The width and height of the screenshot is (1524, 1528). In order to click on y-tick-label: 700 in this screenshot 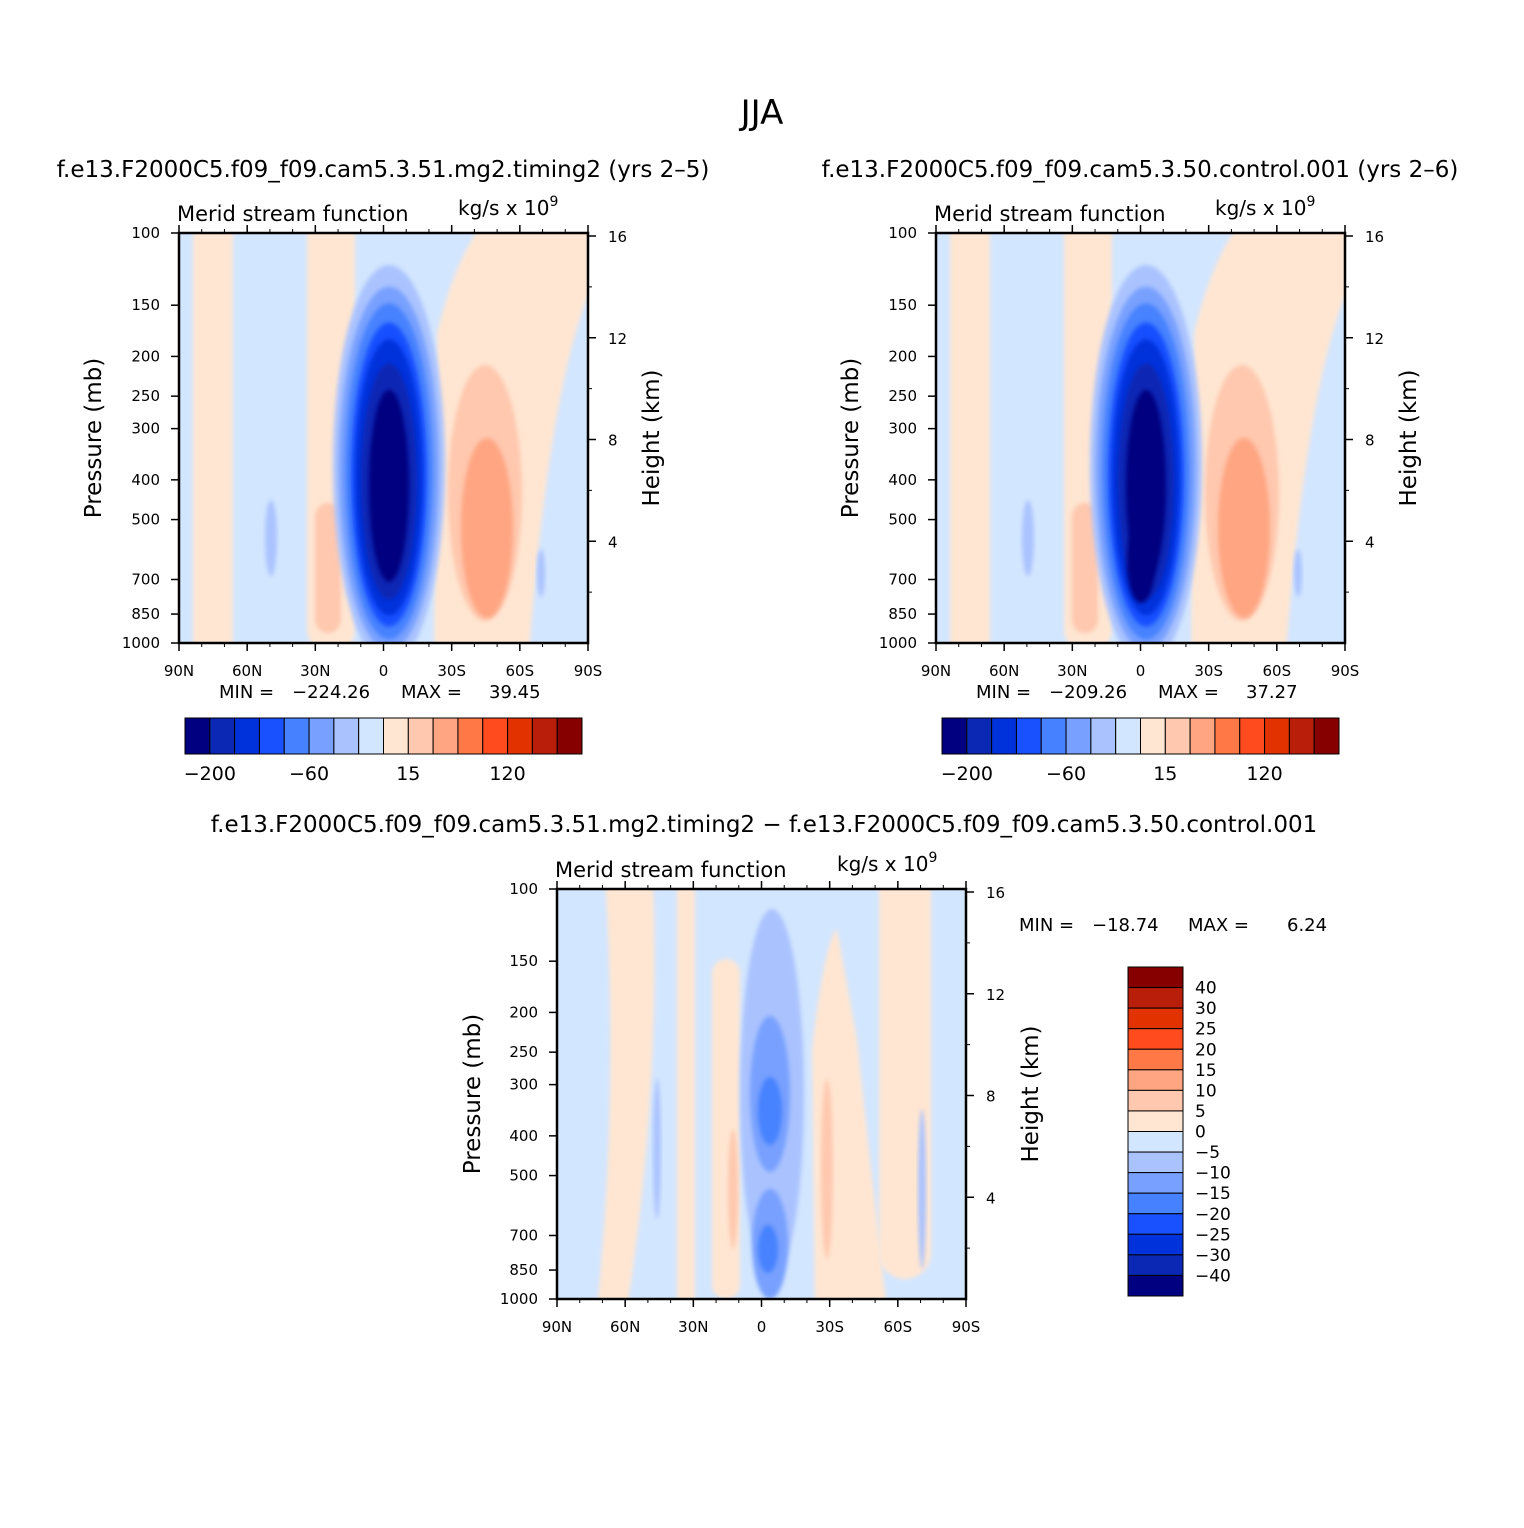, I will do `click(523, 1235)`.